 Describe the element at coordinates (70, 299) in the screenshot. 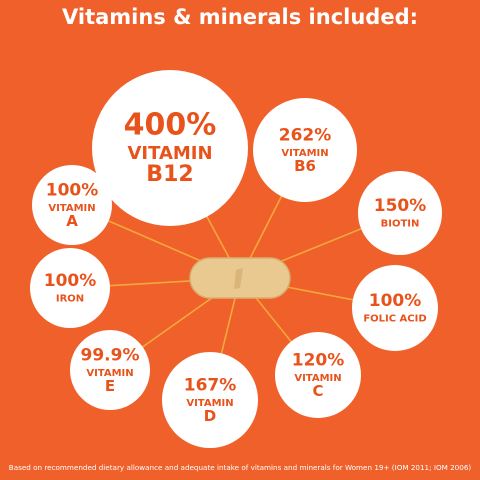

I see `node-label: IRON` at that location.